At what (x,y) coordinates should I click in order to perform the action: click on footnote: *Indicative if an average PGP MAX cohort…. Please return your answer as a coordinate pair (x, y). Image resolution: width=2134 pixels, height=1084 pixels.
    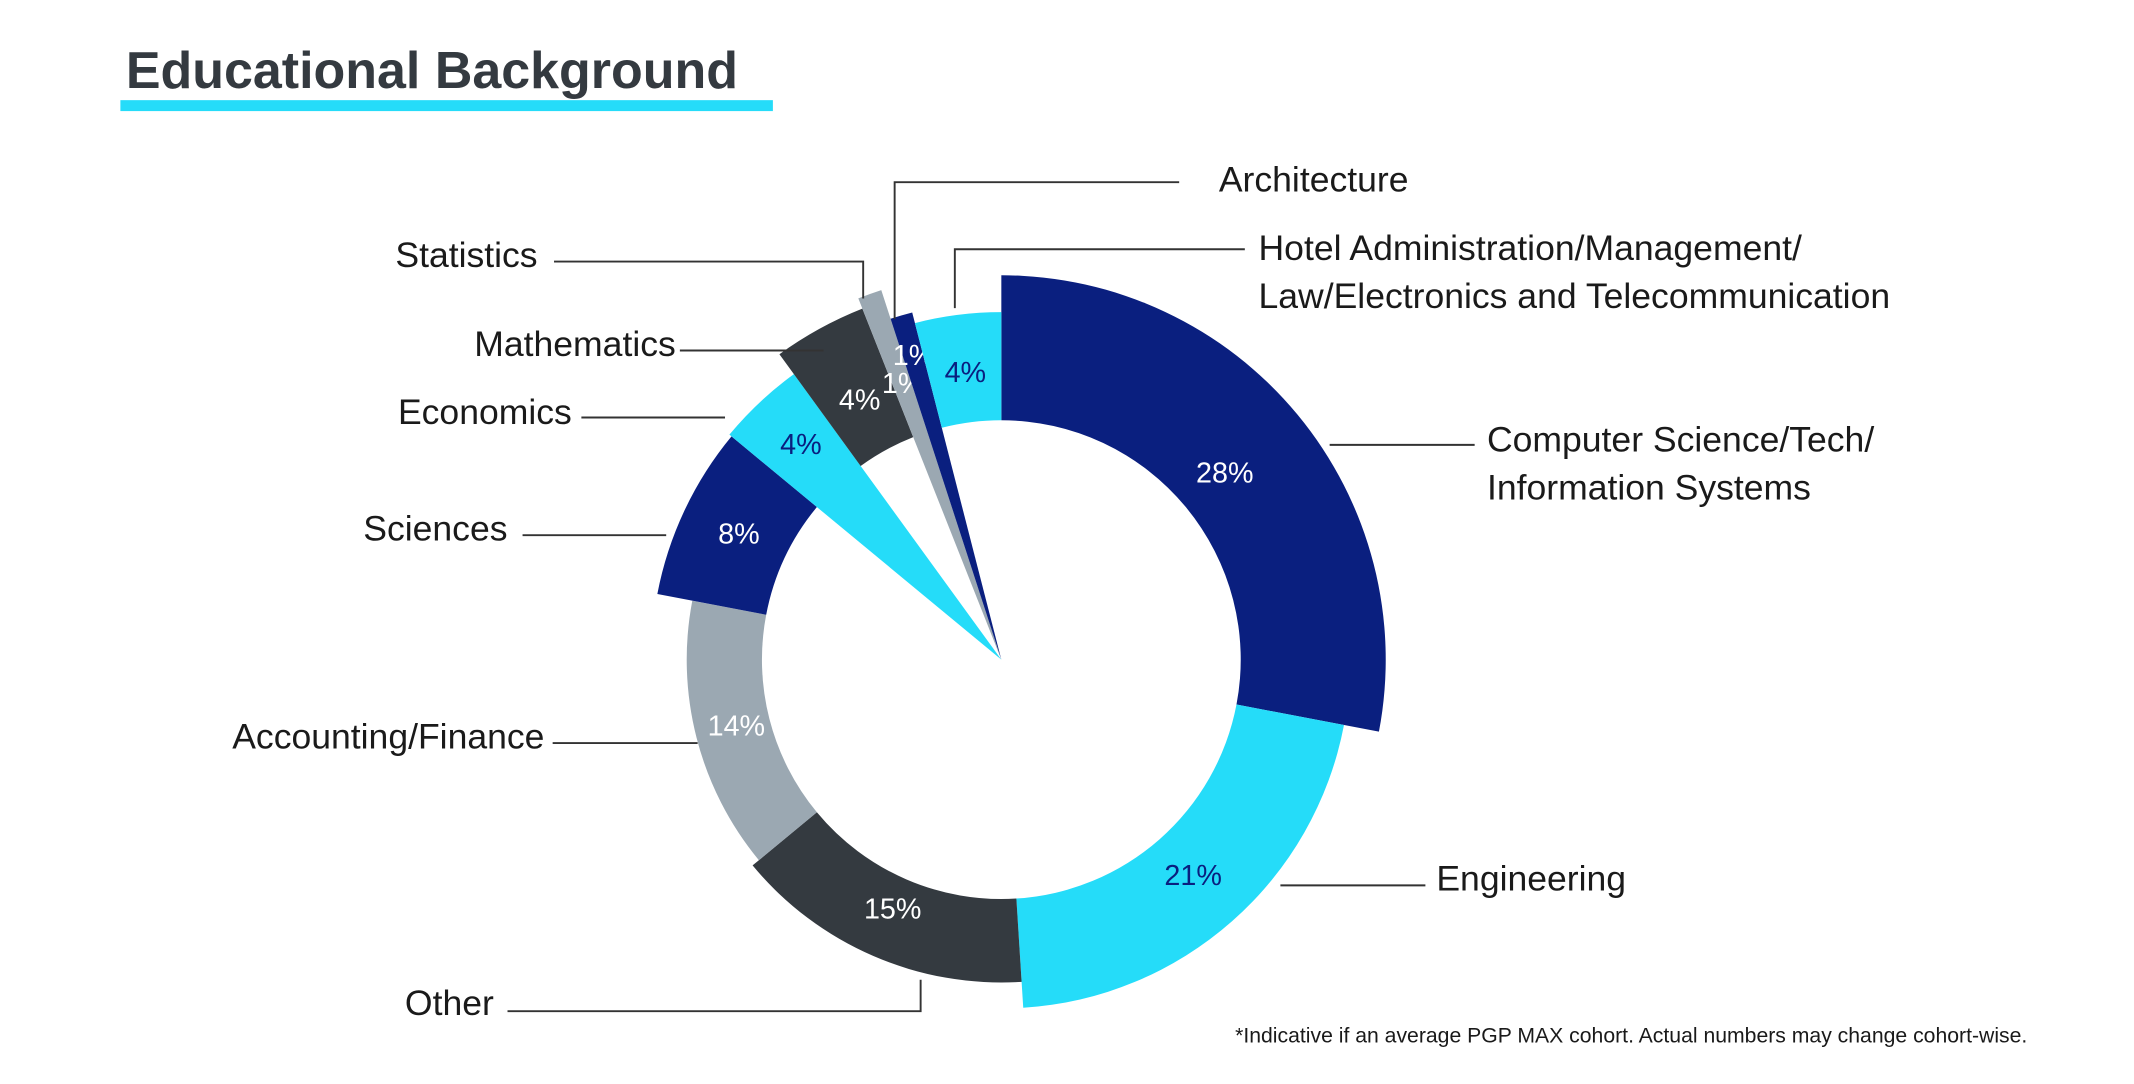
    Looking at the image, I should click on (1631, 1036).